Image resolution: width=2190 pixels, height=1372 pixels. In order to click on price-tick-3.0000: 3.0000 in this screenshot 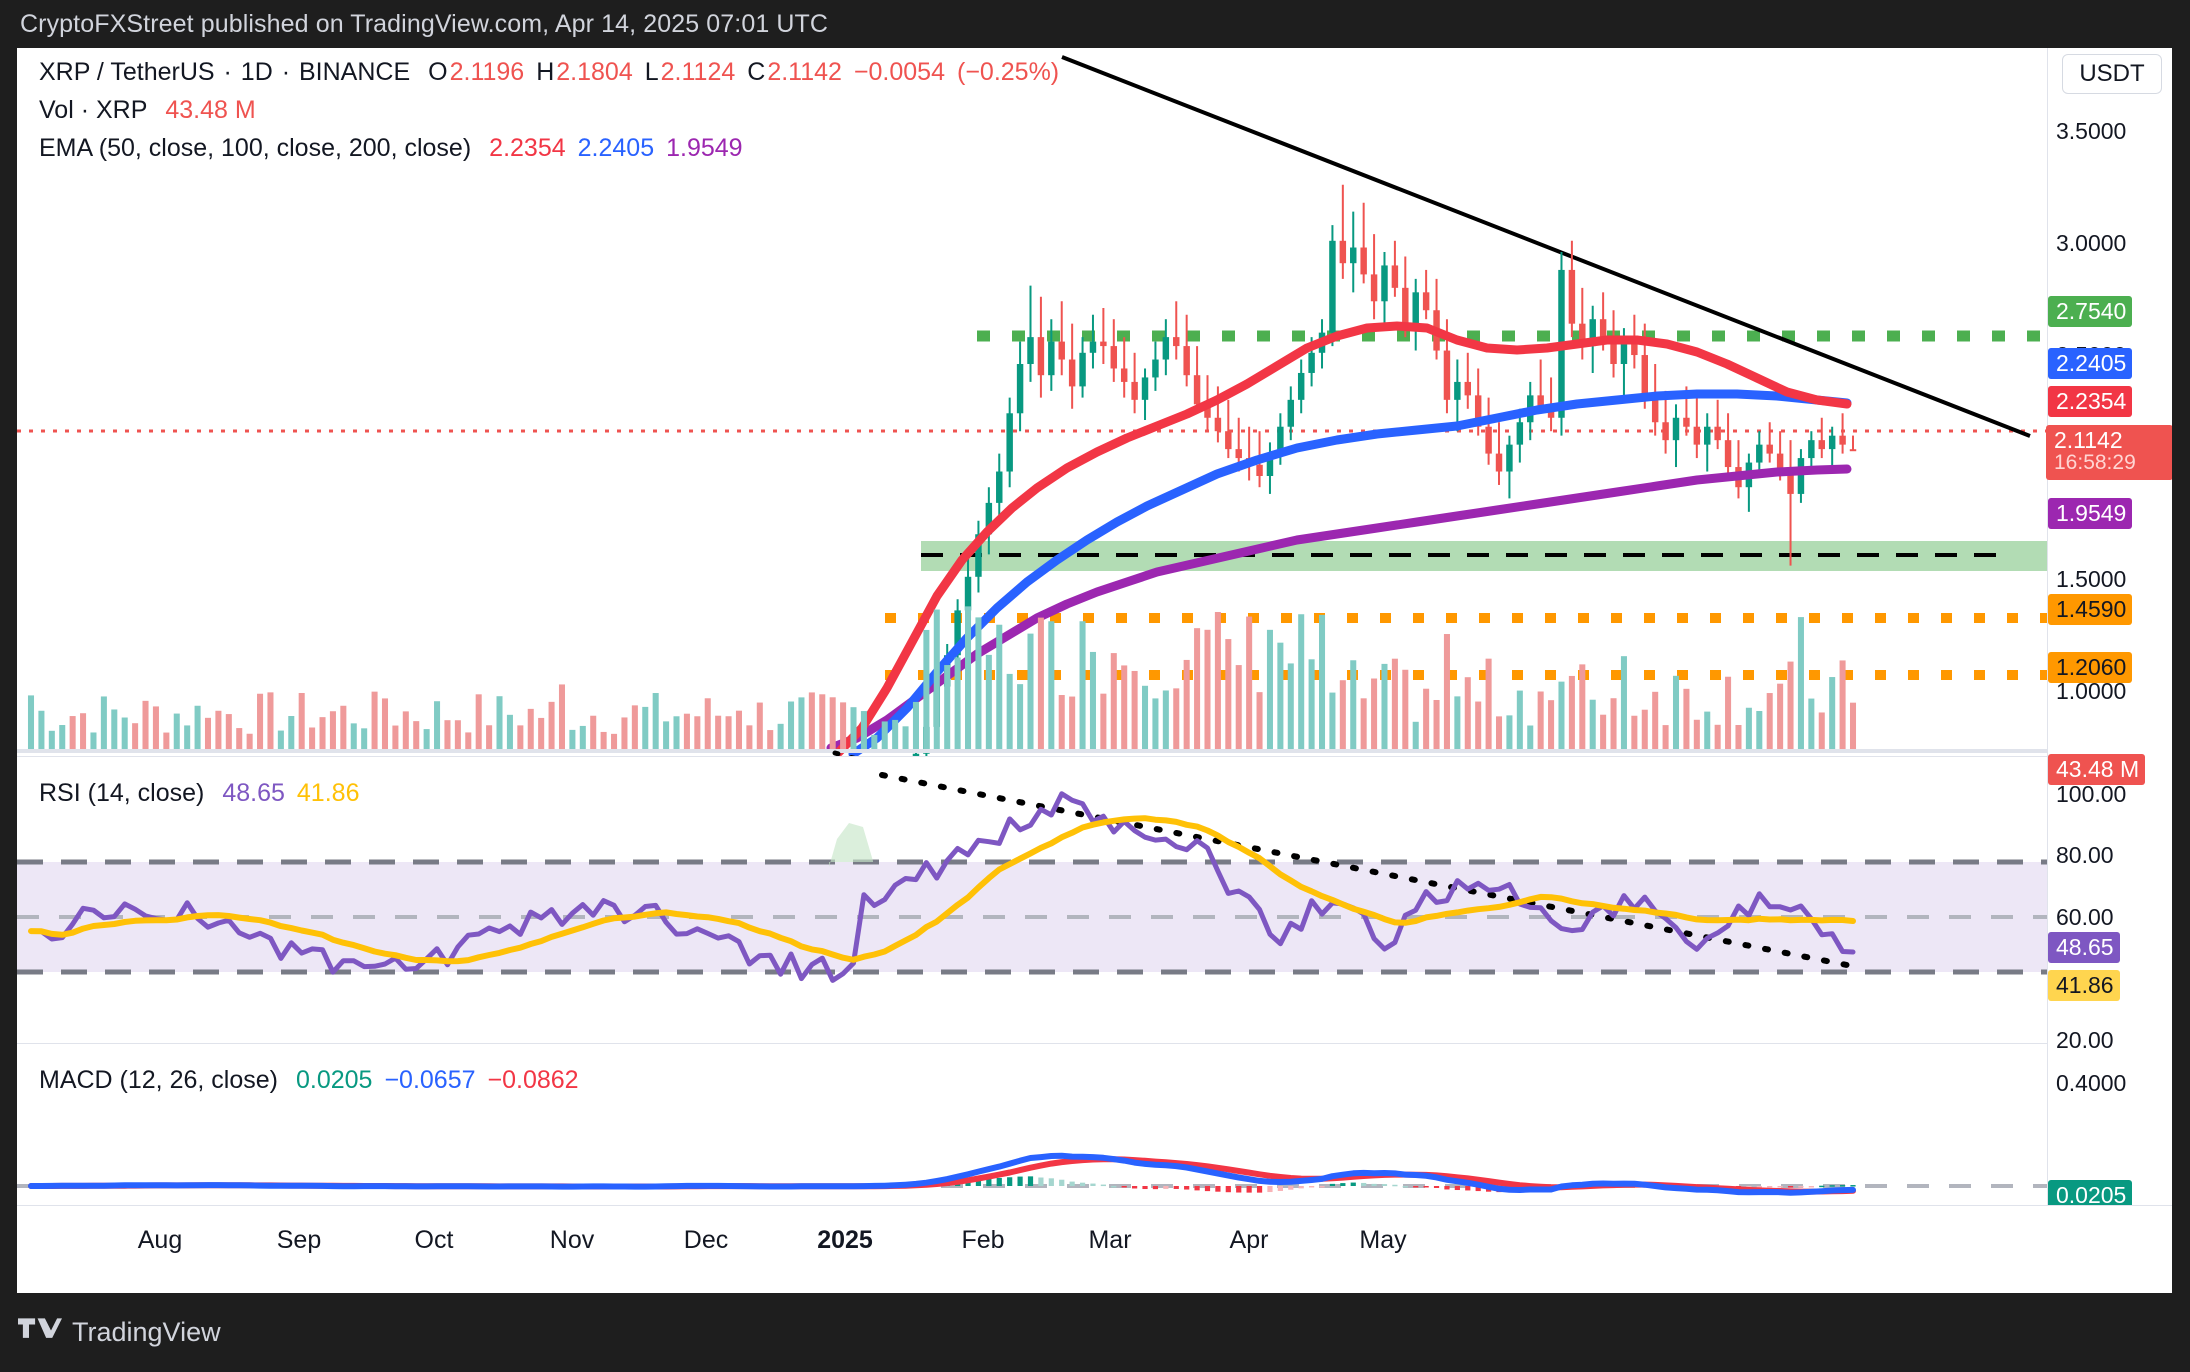, I will do `click(2091, 243)`.